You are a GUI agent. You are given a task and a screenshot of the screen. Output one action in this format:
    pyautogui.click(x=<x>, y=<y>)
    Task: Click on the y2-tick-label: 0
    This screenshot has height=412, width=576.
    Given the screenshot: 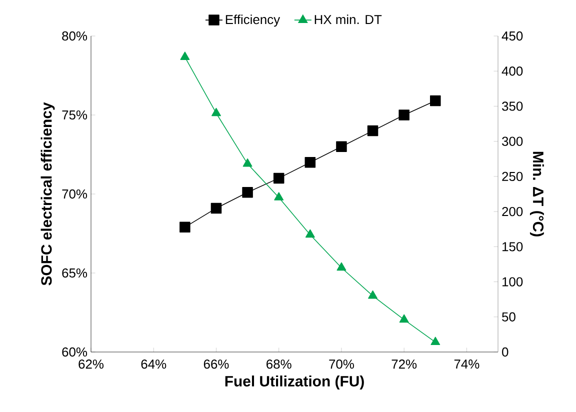 What is the action you would take?
    pyautogui.click(x=505, y=352)
    